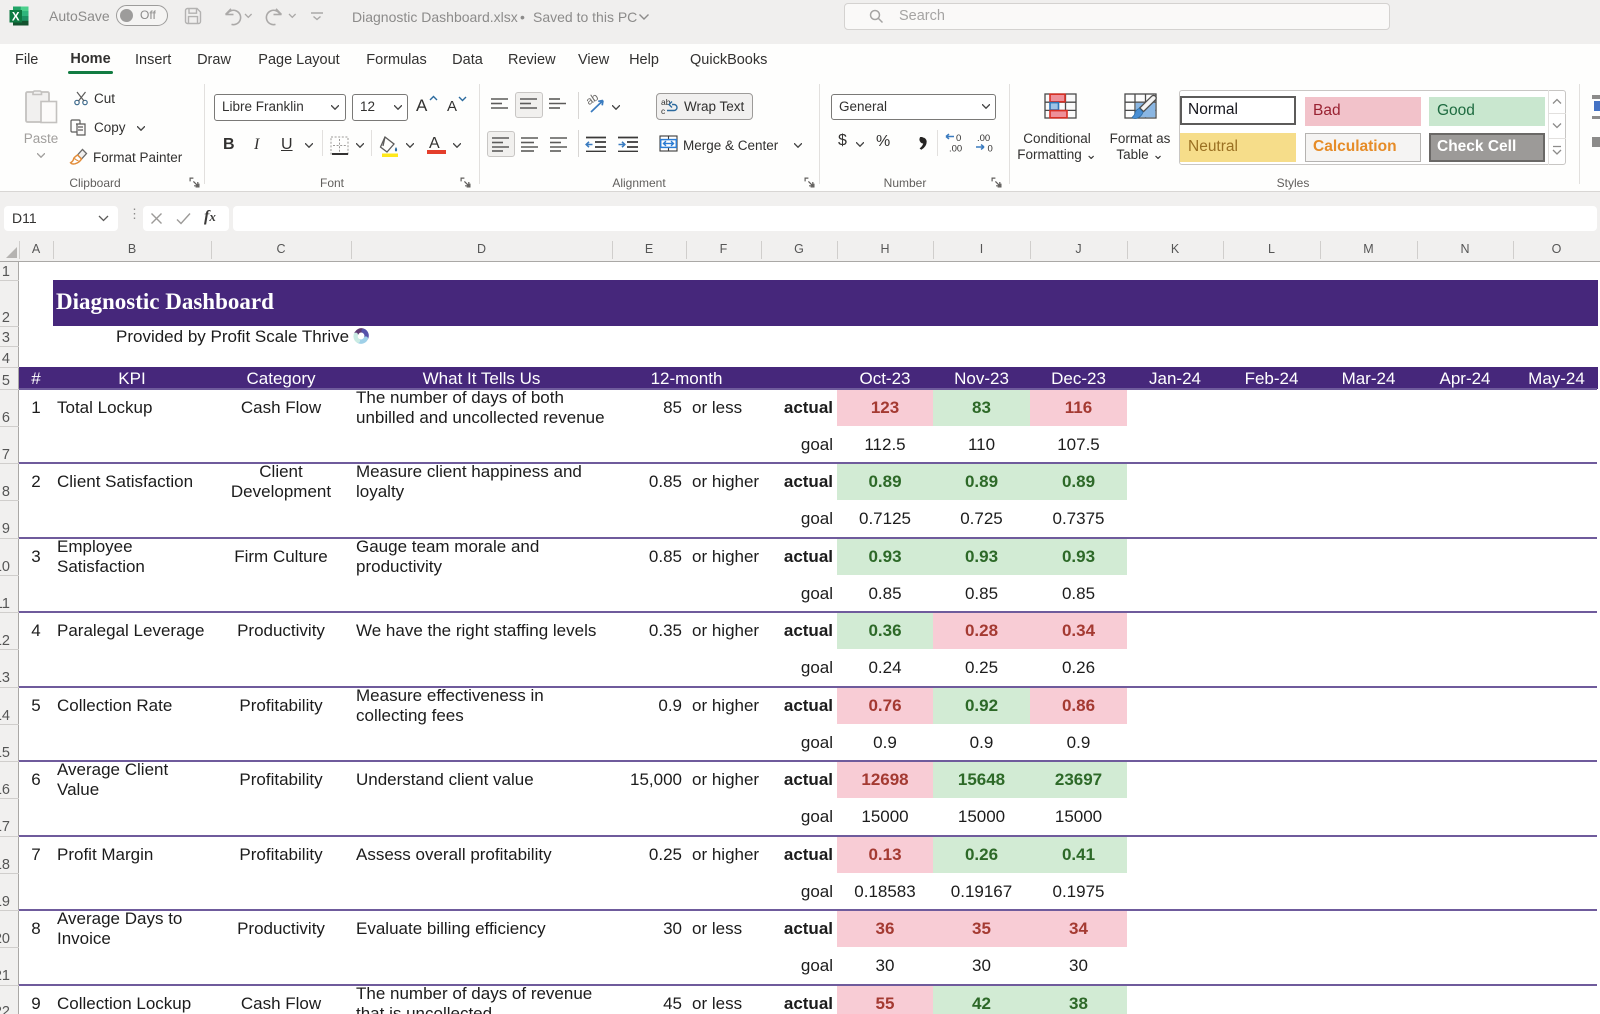  I want to click on svg-text: c, so click(663, 111).